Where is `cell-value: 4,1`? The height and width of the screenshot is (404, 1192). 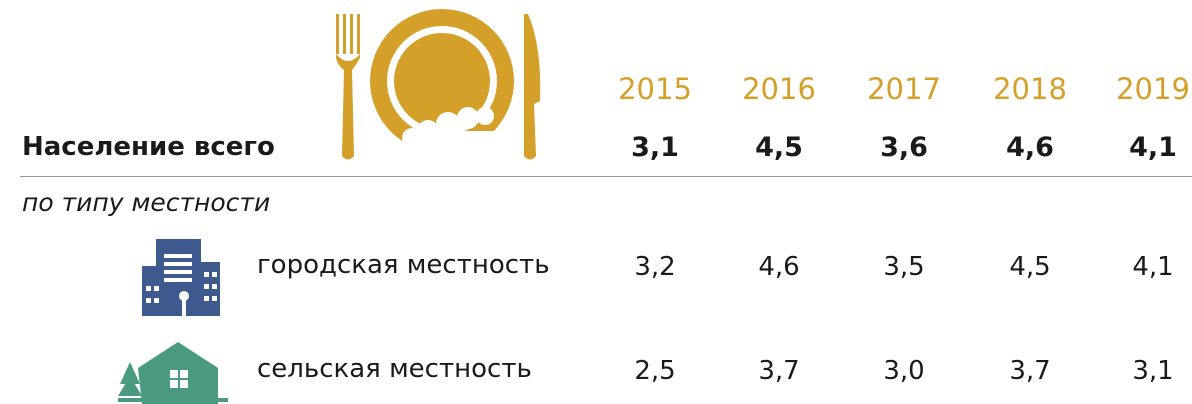 cell-value: 4,1 is located at coordinates (1153, 267).